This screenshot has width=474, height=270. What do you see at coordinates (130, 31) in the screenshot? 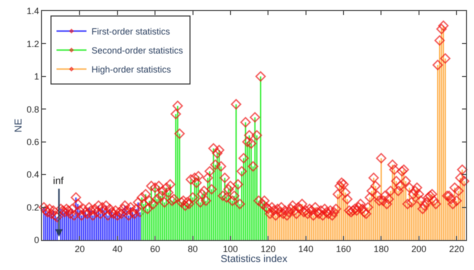
I see `legend-label: First-order statistics` at bounding box center [130, 31].